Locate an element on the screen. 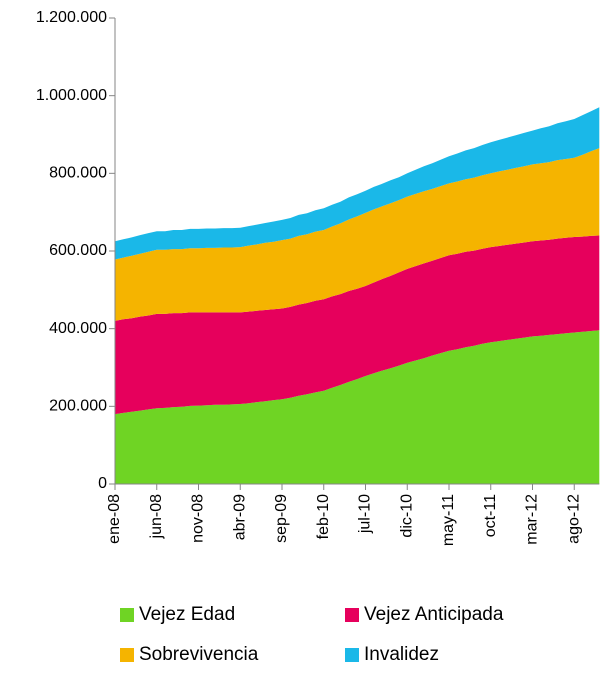 This screenshot has height=674, width=604. y-tick-label: 1.000.000 is located at coordinates (71, 95).